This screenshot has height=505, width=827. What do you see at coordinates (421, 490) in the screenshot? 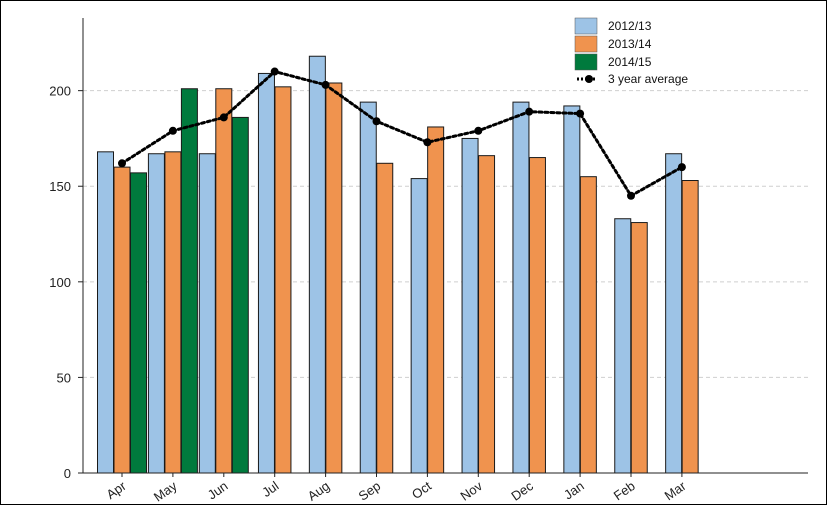
I see `x-tick-label: Oct` at bounding box center [421, 490].